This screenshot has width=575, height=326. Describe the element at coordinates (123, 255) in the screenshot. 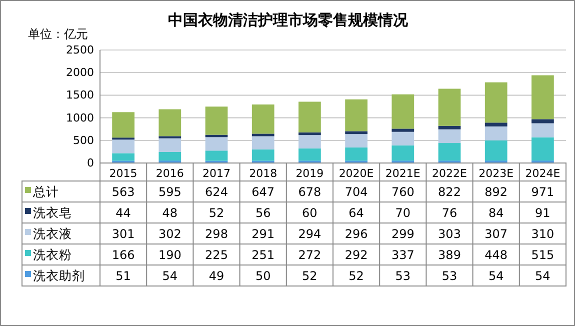

I see `data-label: 166` at that location.